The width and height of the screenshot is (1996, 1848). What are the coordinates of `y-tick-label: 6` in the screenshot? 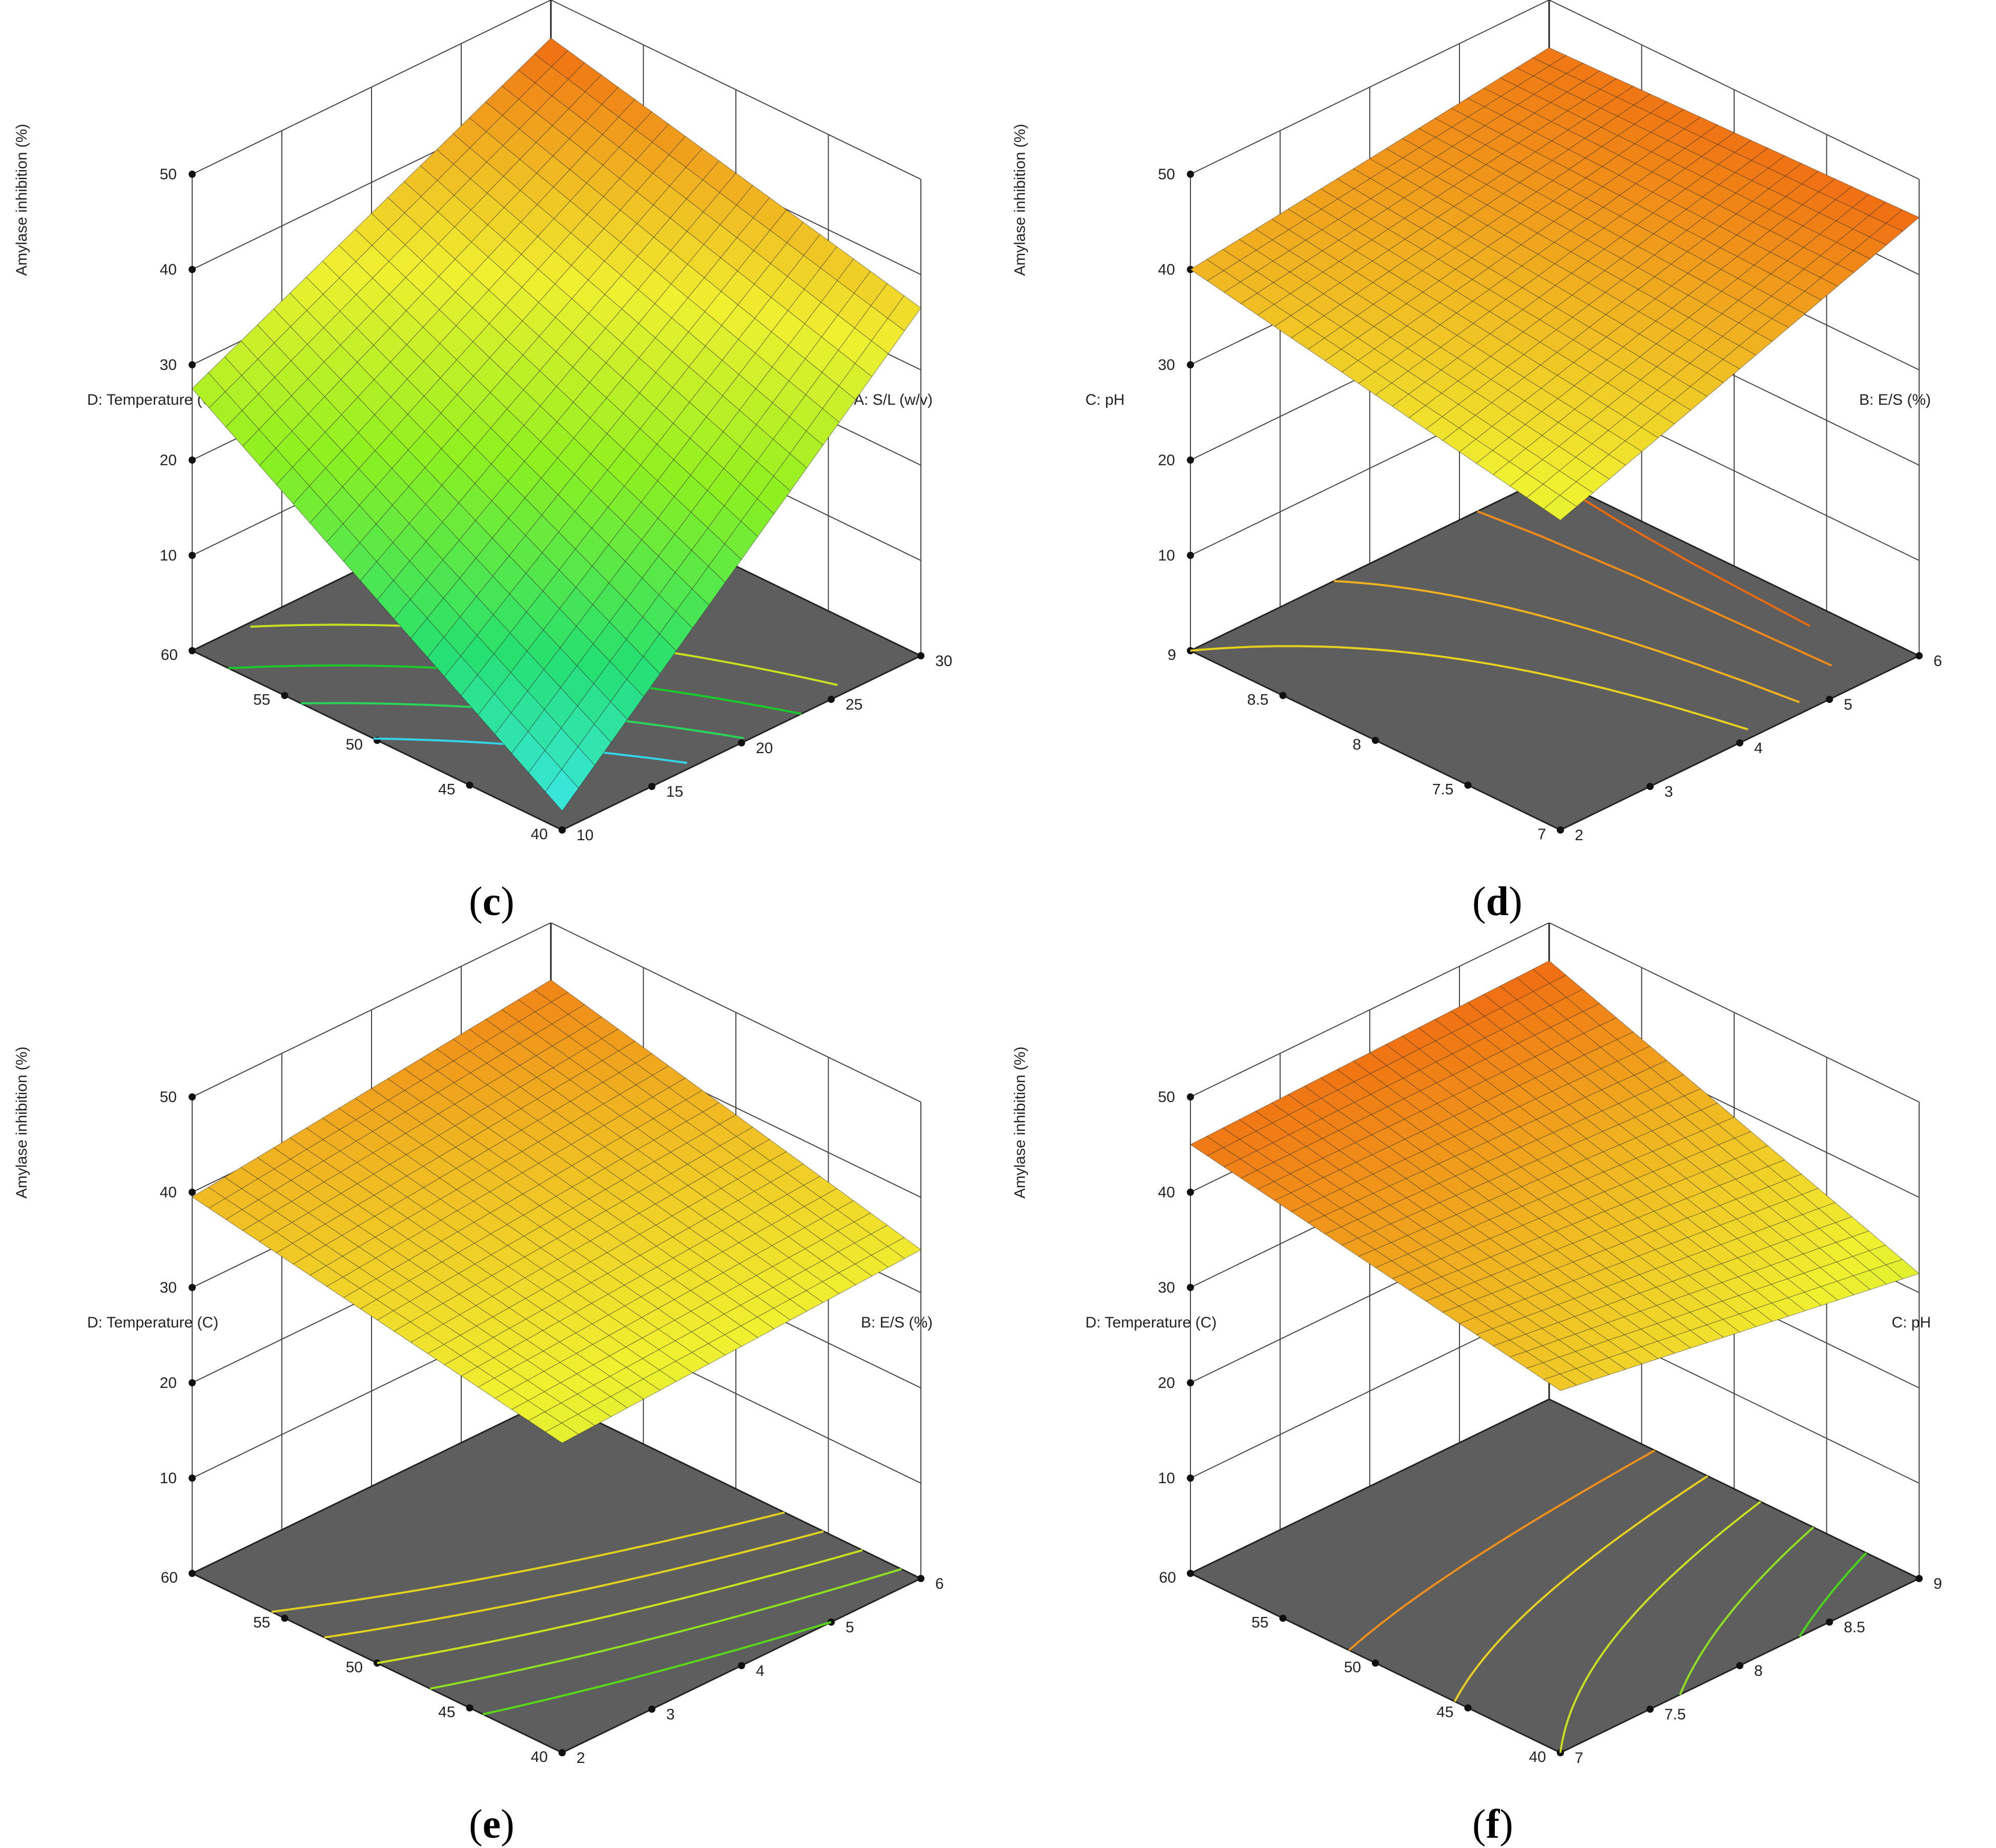 It's located at (1937, 661).